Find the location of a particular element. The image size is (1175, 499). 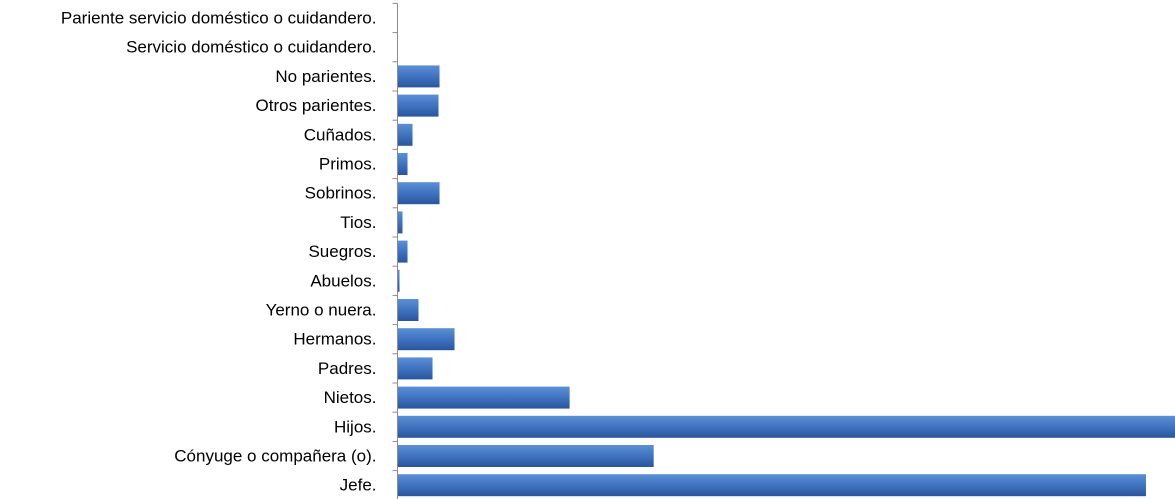

category-label: Sobrinos. is located at coordinates (341, 193).